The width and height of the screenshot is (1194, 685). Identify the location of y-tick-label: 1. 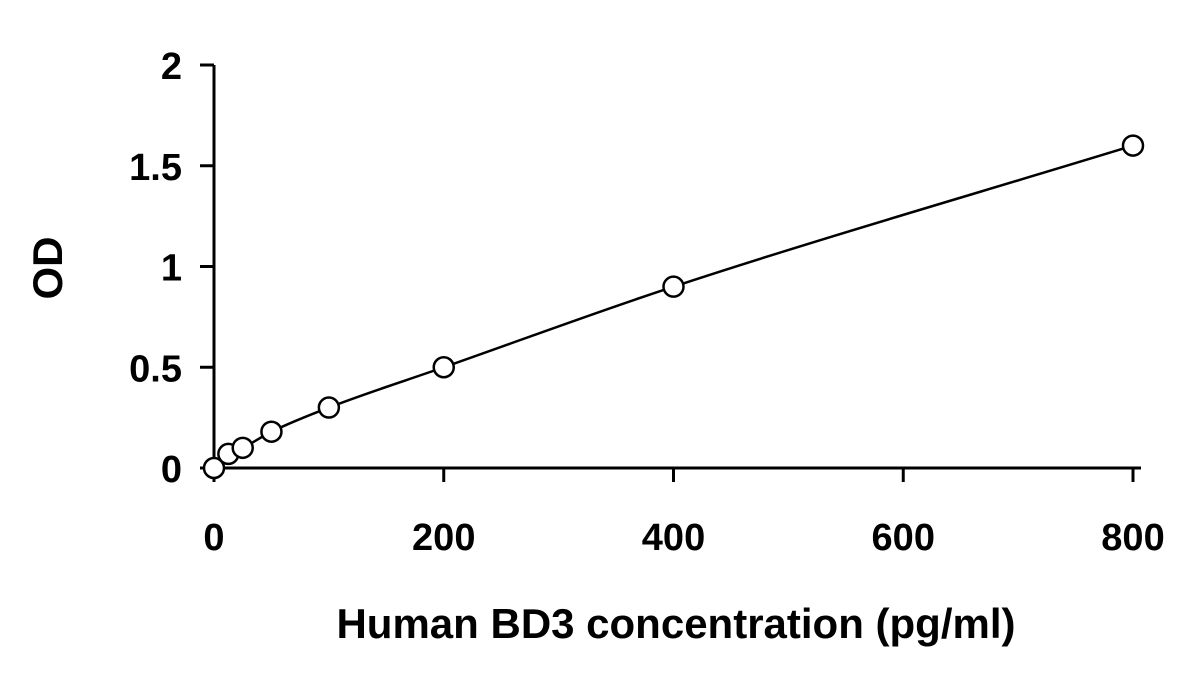
(171, 269).